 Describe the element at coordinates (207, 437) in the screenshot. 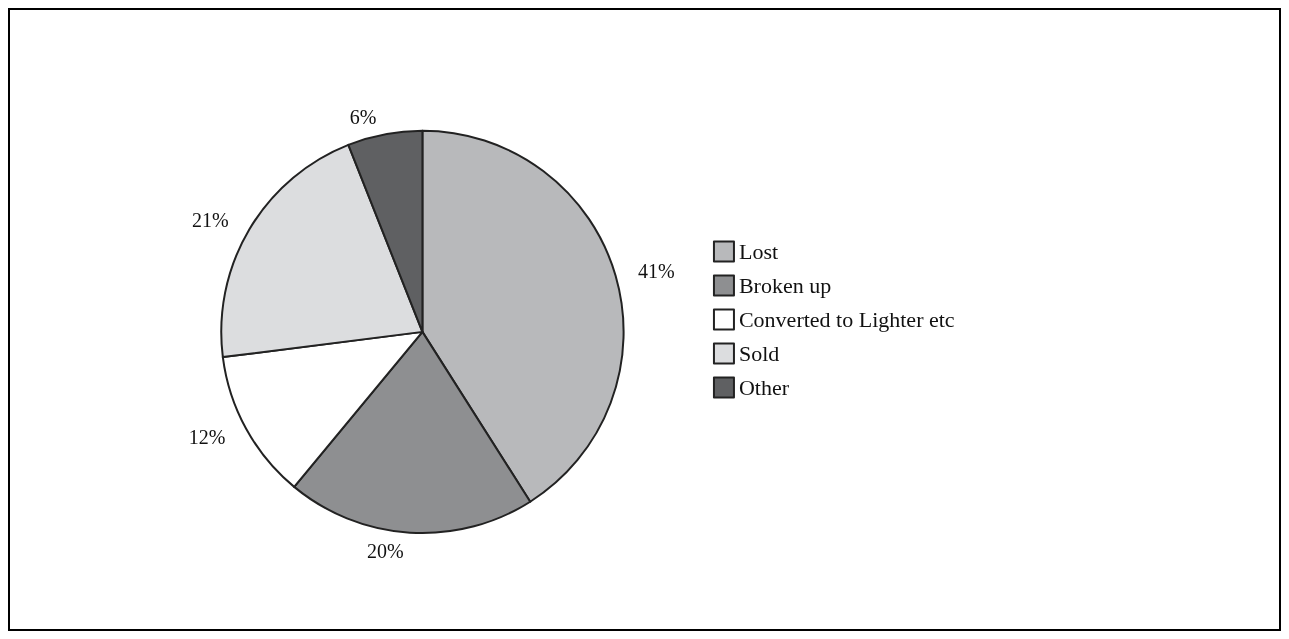

I see `data-label: 12%` at that location.